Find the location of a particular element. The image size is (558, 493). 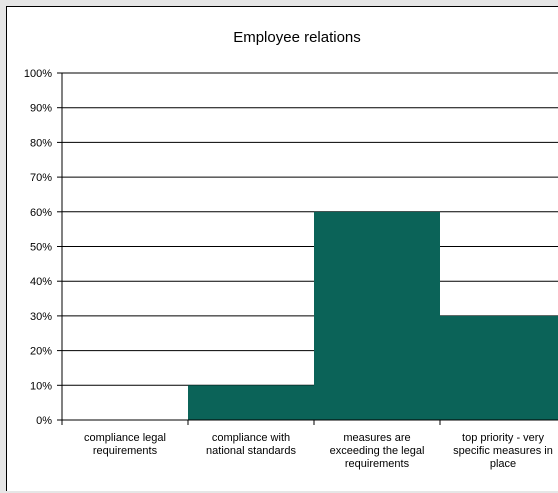

y-tick-label: 100% is located at coordinates (38, 74).